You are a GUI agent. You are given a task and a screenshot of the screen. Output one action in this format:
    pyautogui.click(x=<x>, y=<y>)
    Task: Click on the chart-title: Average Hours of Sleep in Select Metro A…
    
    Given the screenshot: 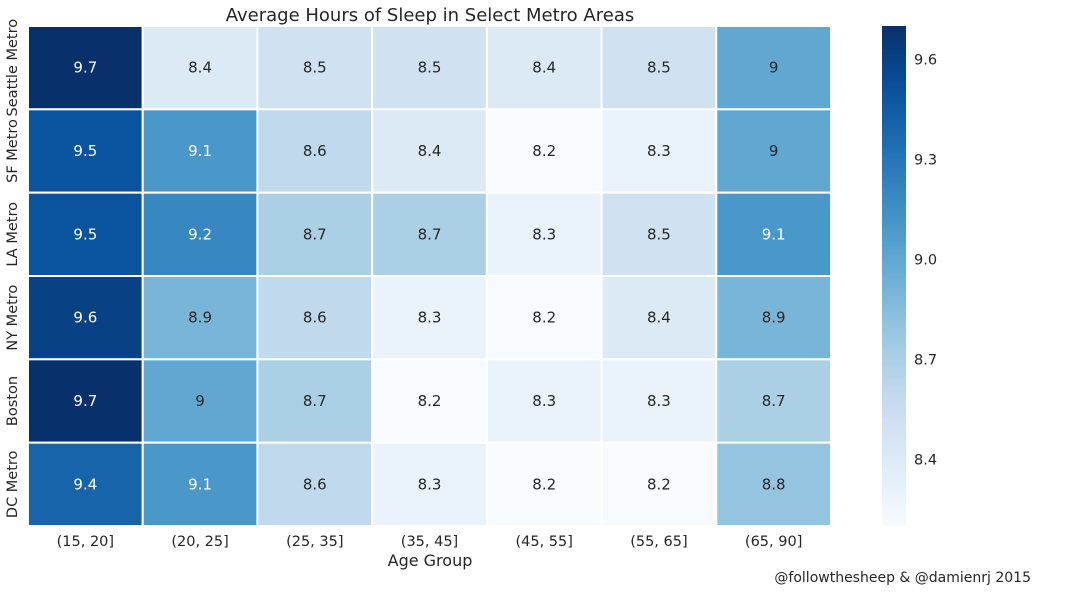 What is the action you would take?
    pyautogui.click(x=430, y=15)
    